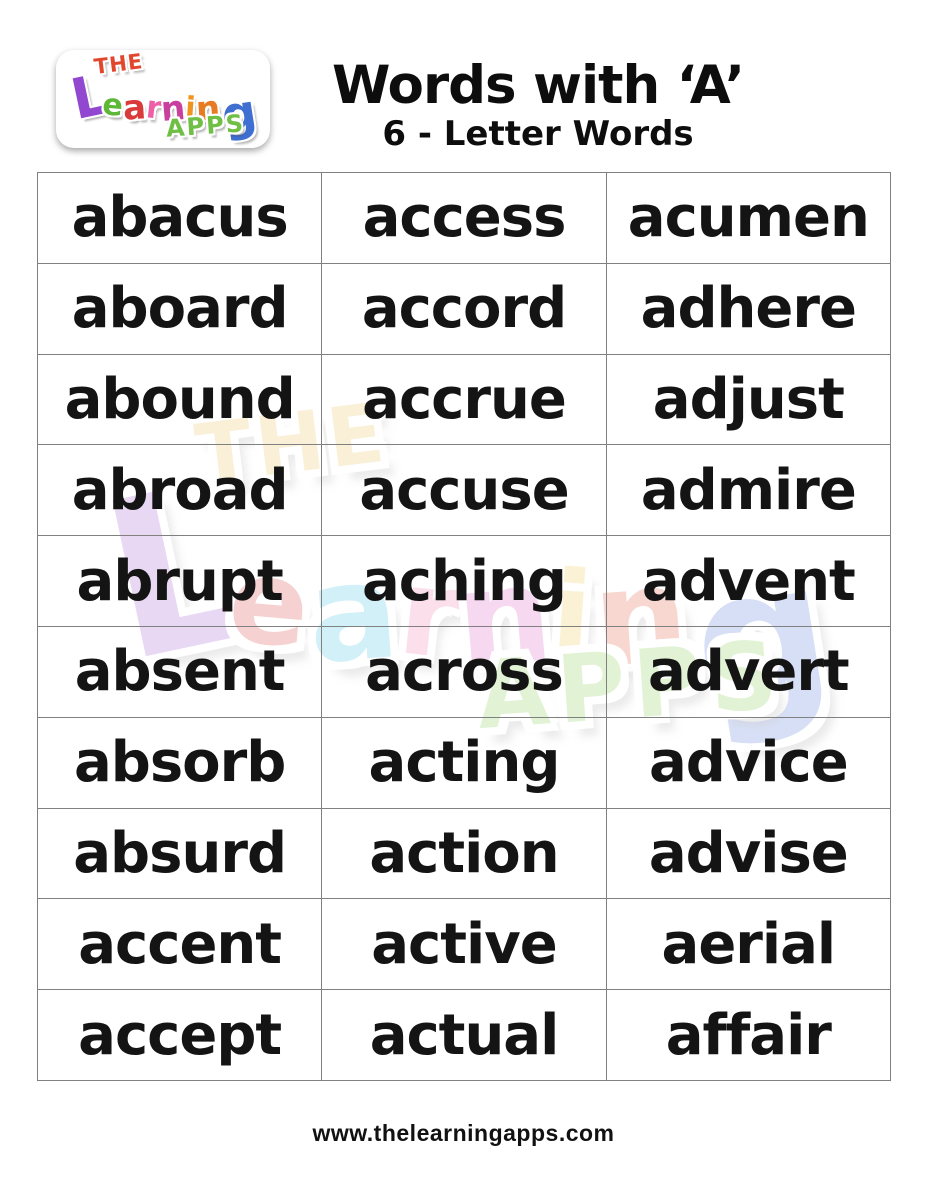  What do you see at coordinates (179, 399) in the screenshot?
I see `word-cell: abound` at bounding box center [179, 399].